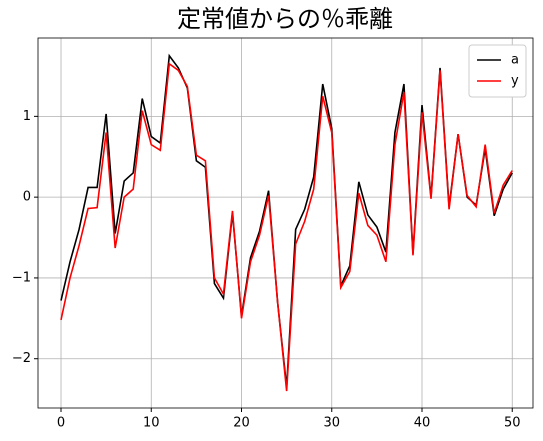 This screenshot has width=543, height=441. I want to click on legend-box, so click(497, 71).